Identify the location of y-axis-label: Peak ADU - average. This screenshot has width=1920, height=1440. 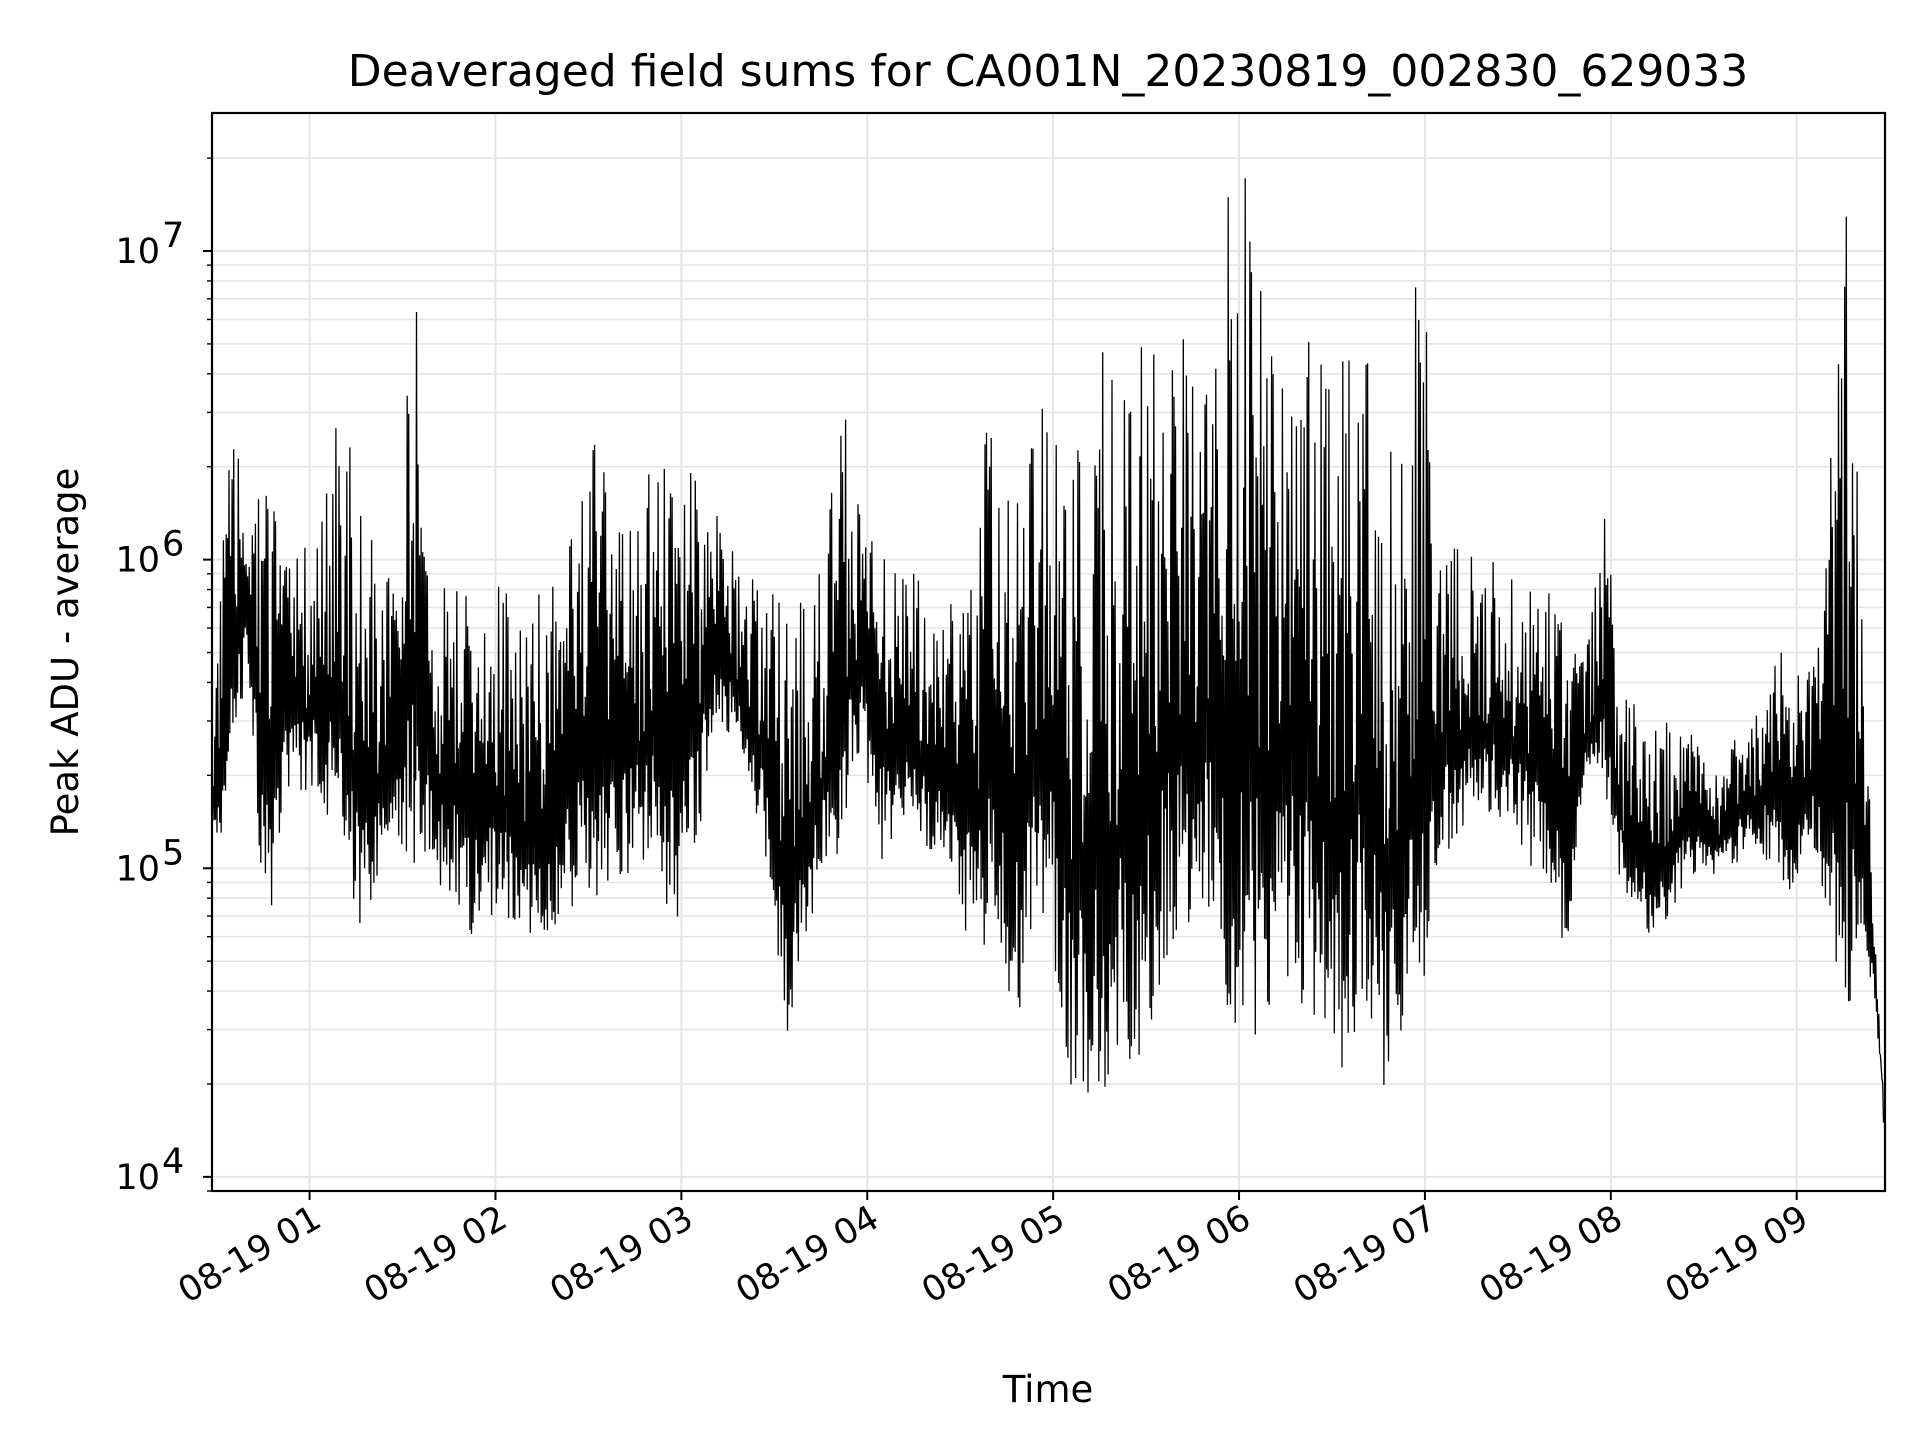
(65, 652).